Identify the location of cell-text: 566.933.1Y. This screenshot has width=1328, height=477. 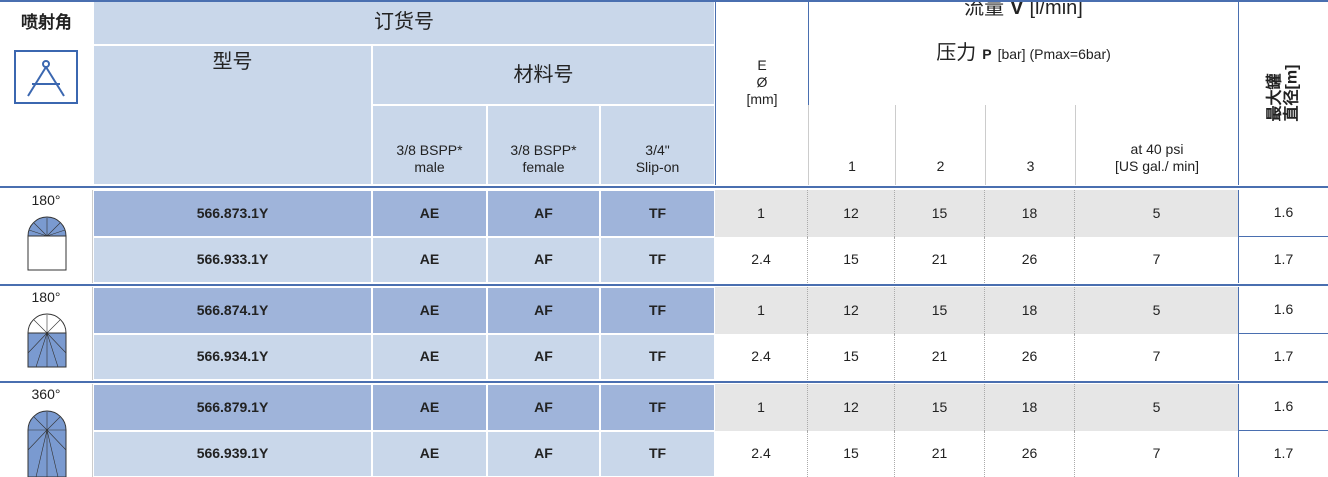
(232, 259).